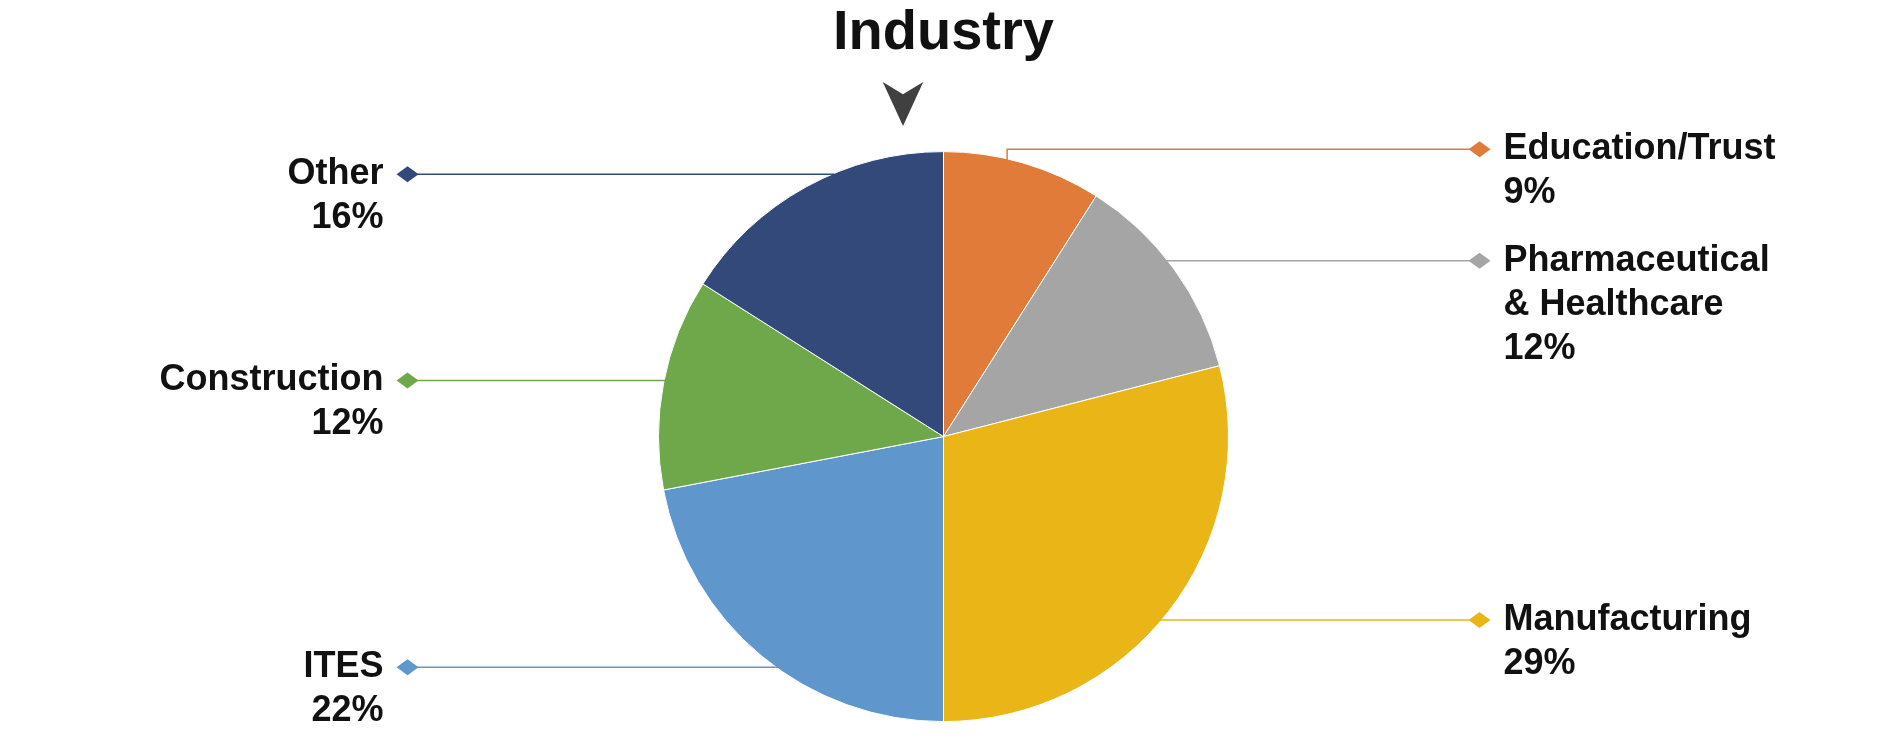 This screenshot has width=1887, height=750. What do you see at coordinates (1627, 617) in the screenshot?
I see `legend-label: Manufacturing` at bounding box center [1627, 617].